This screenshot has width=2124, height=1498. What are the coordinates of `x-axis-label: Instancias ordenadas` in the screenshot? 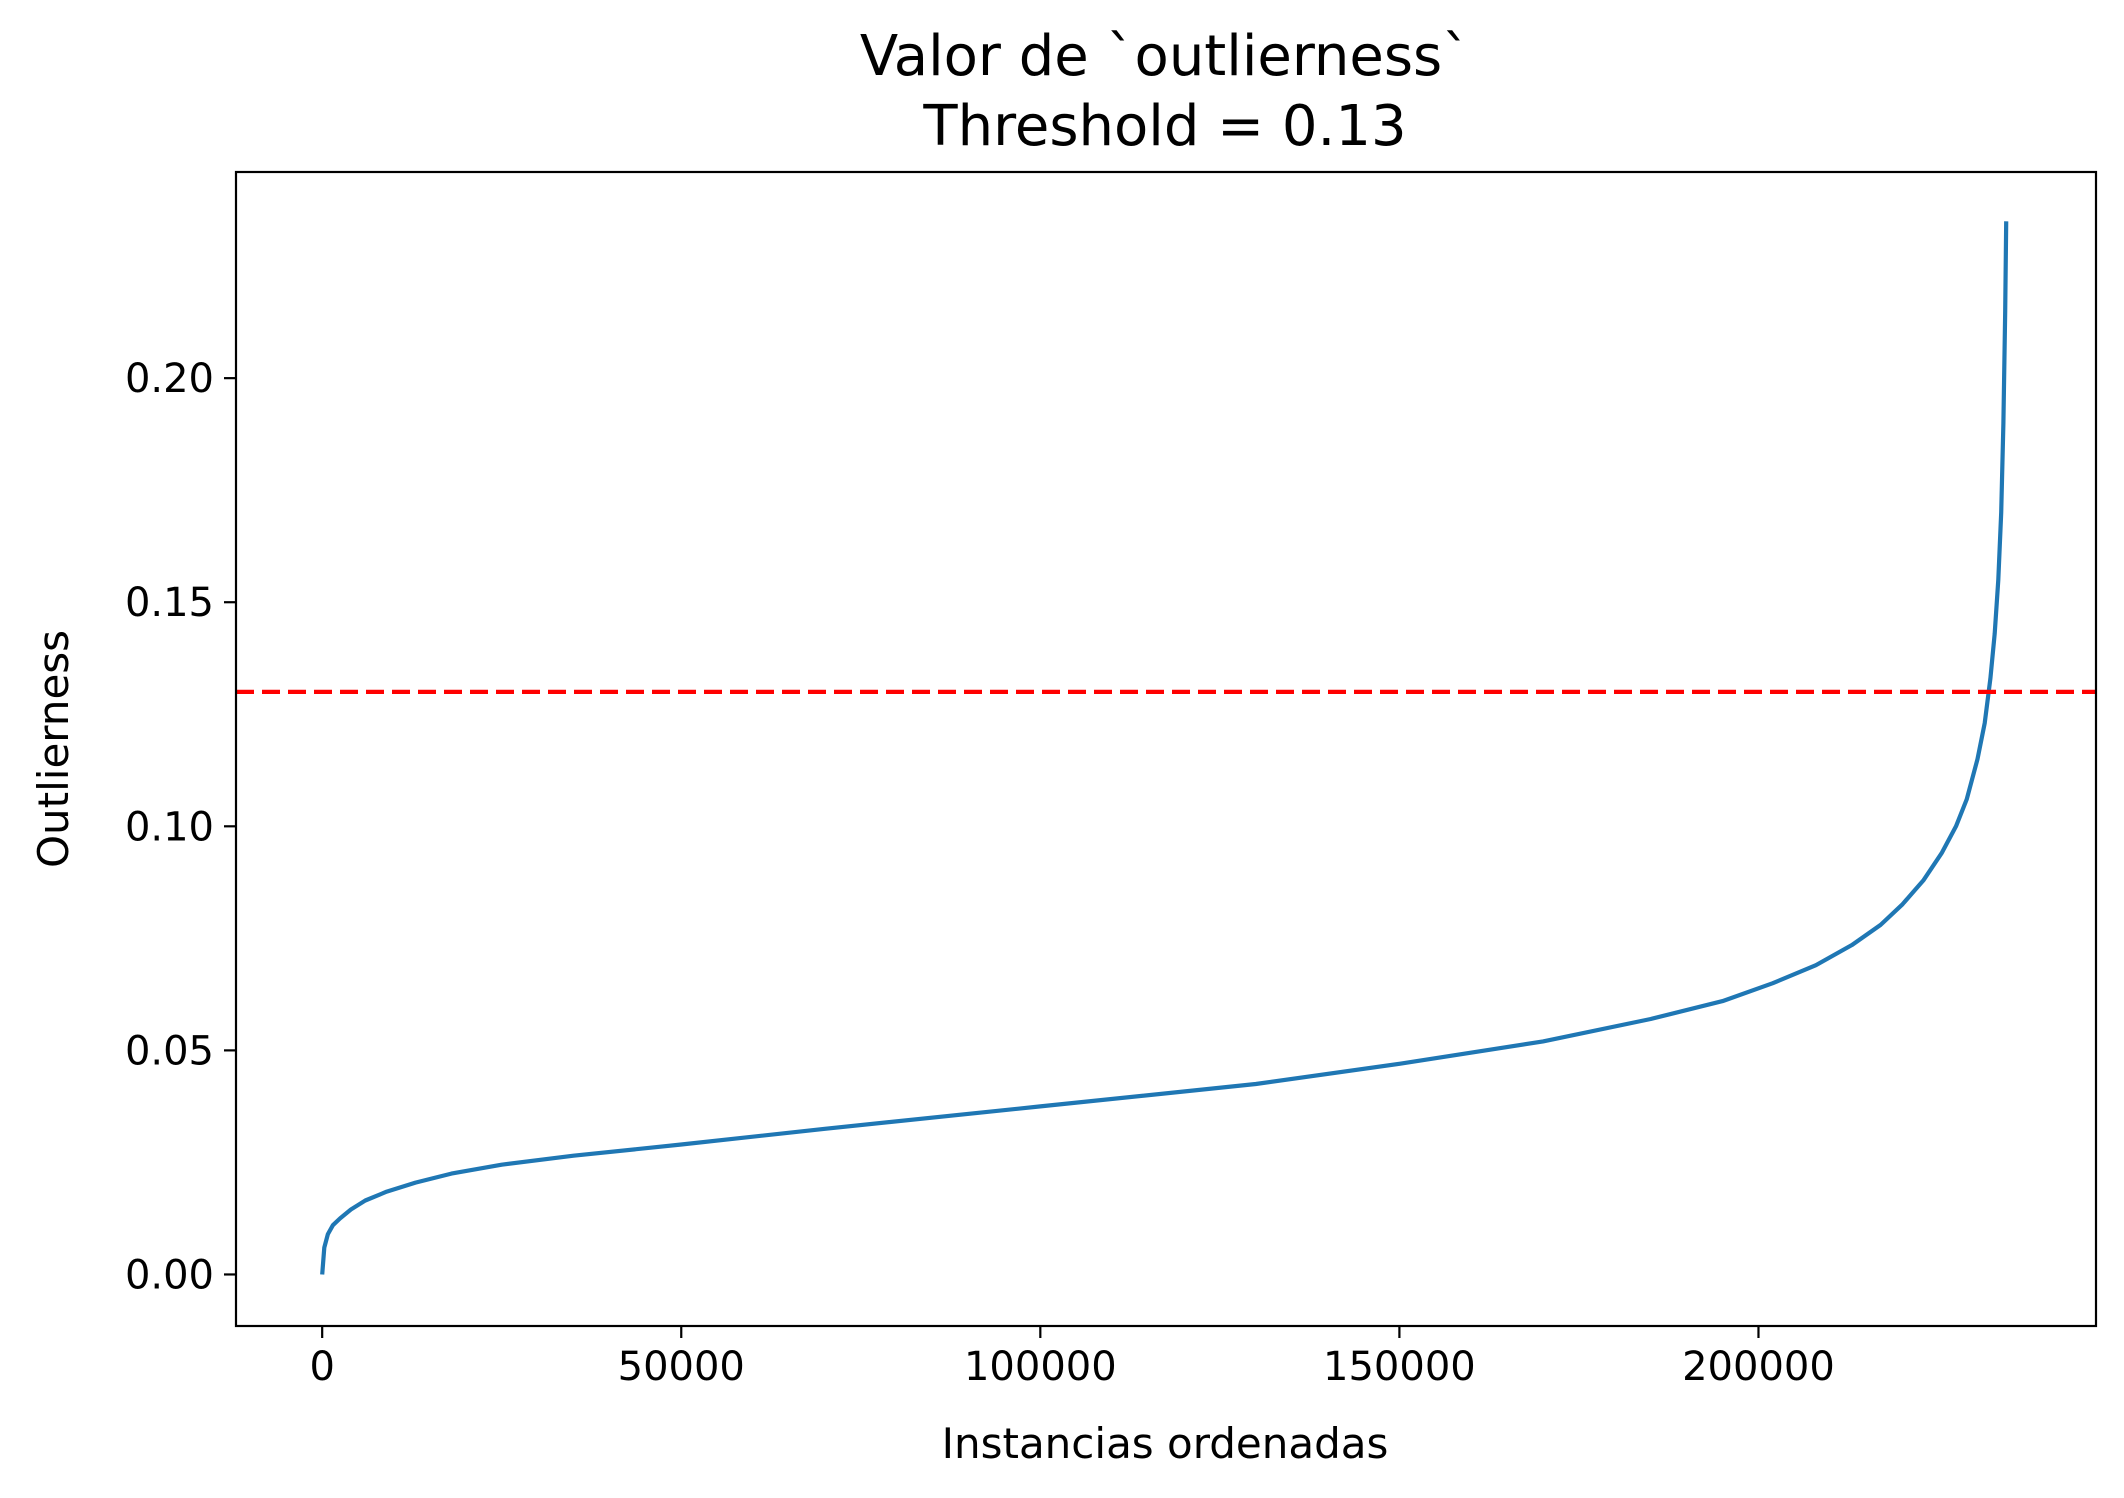 It's located at (1165, 1443).